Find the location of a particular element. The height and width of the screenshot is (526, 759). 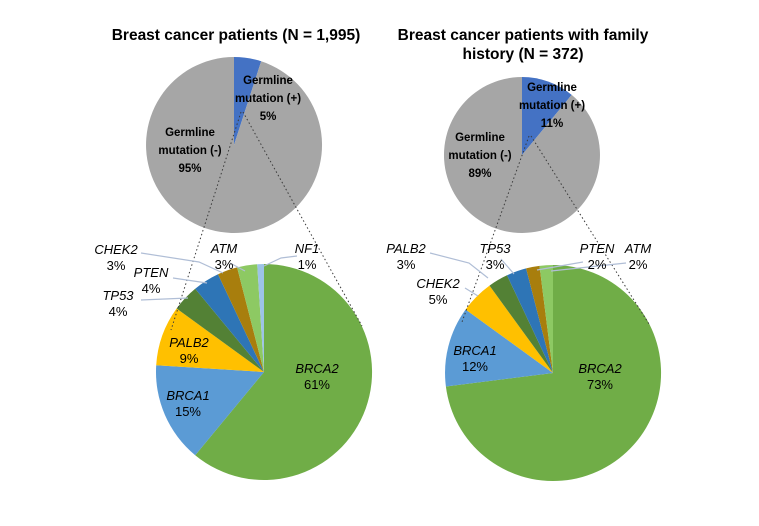

chart-title-left: Breast cancer patients (N = 1,995) is located at coordinates (236, 35).